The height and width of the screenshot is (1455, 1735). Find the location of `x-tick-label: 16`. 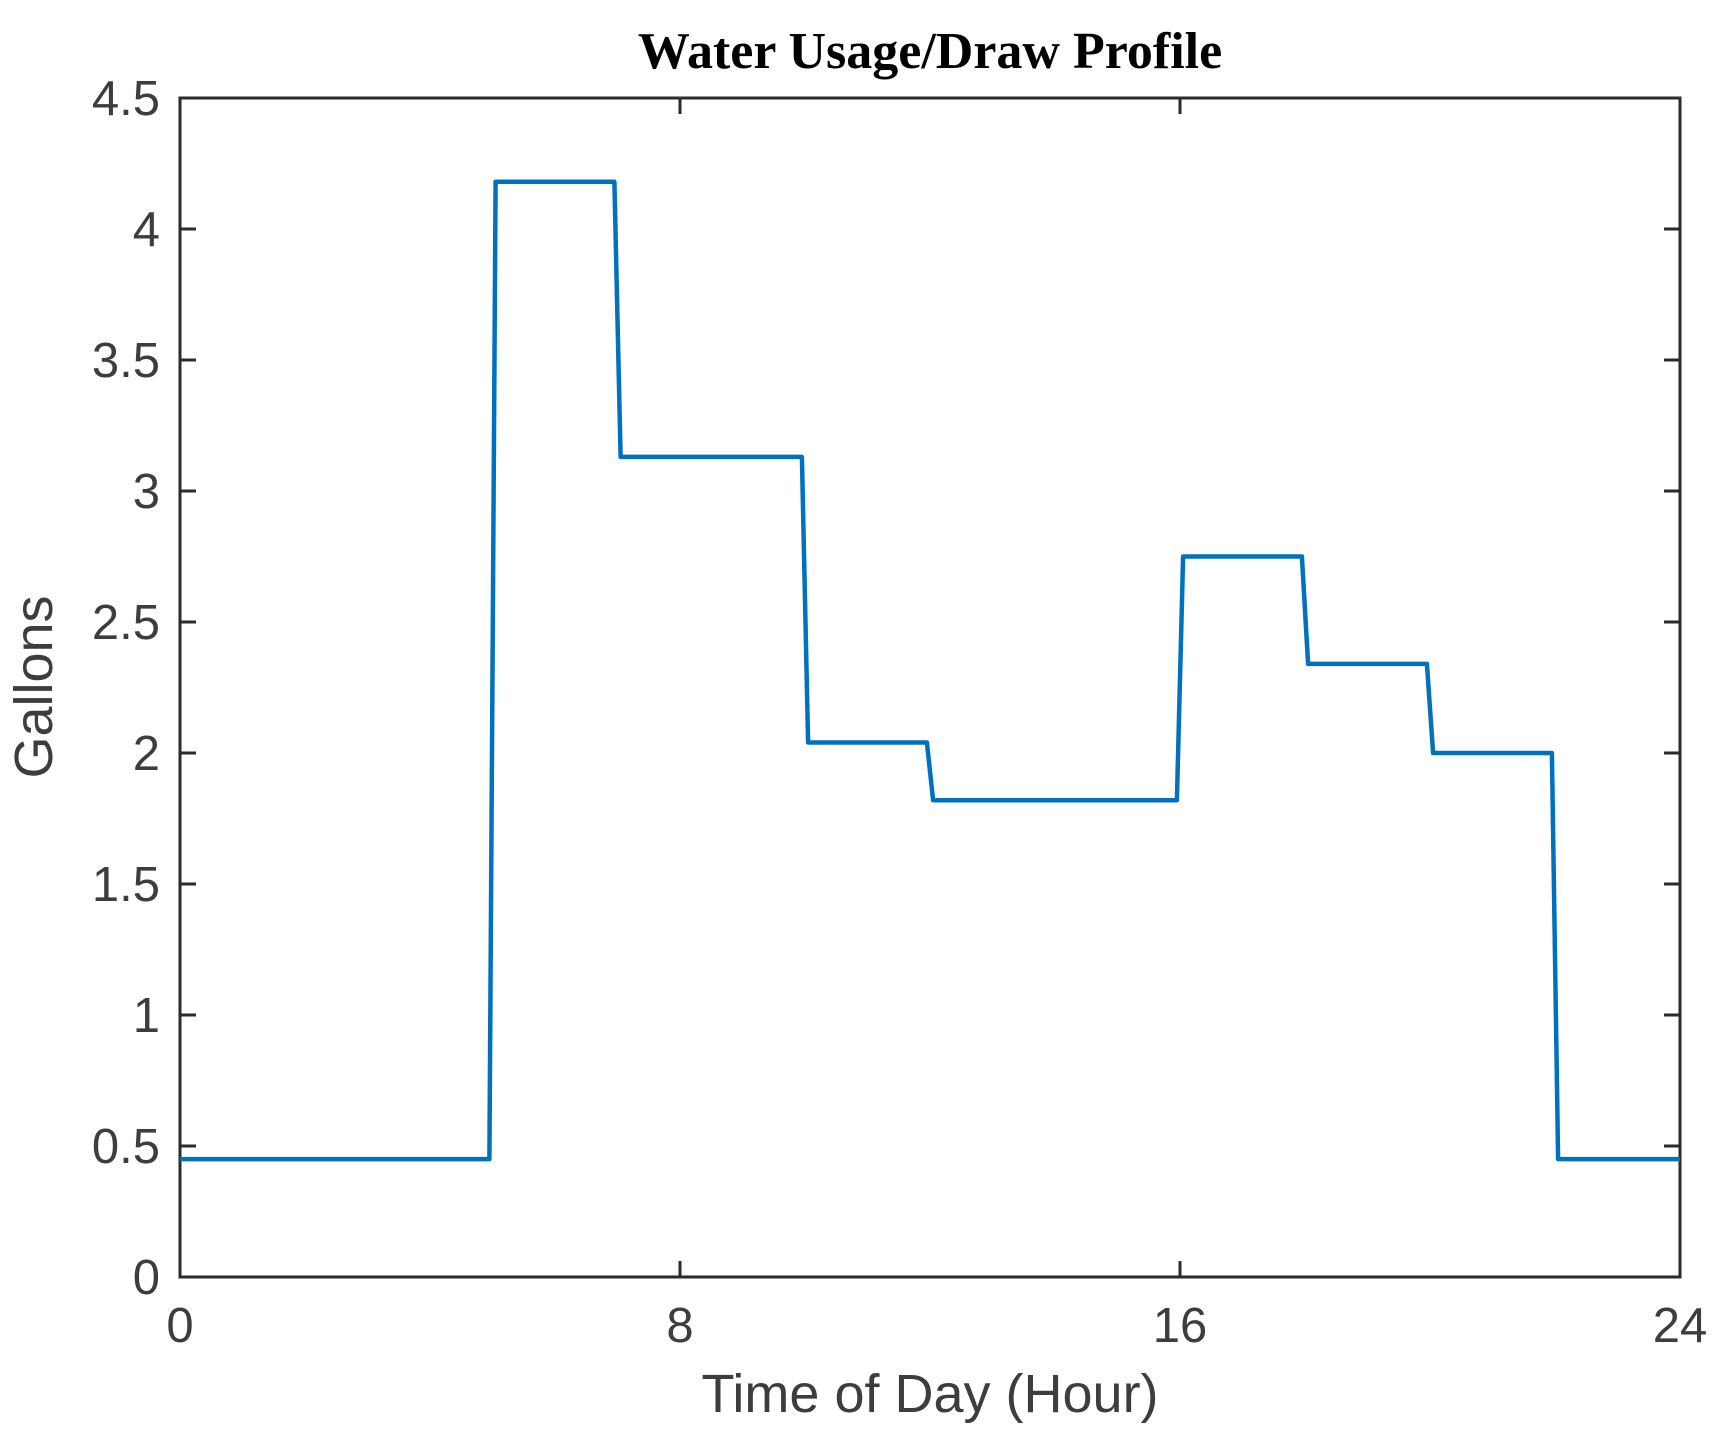

x-tick-label: 16 is located at coordinates (1180, 1326).